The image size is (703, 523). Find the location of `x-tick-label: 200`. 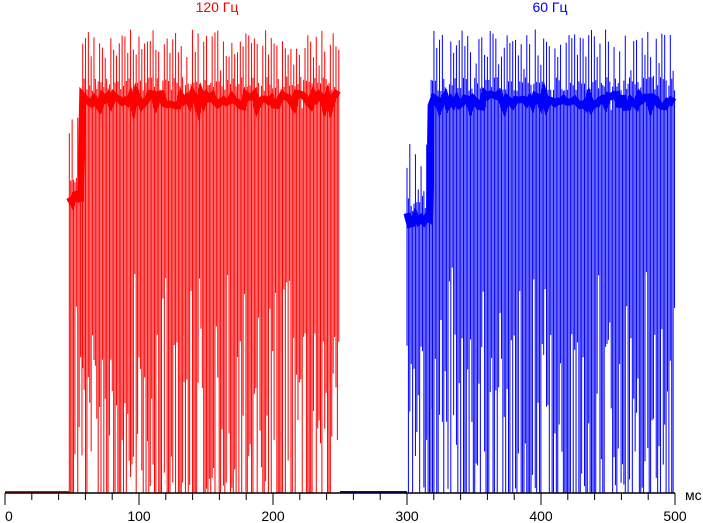

x-tick-label: 200 is located at coordinates (273, 515).